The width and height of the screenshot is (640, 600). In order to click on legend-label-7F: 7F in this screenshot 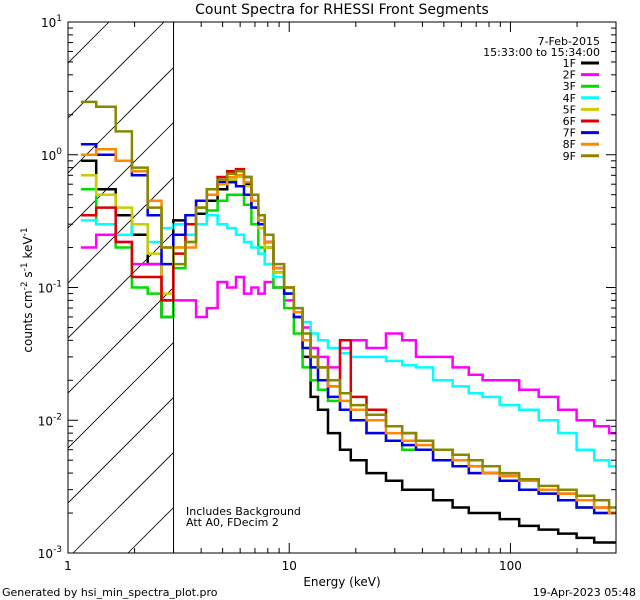, I will do `click(569, 133)`.